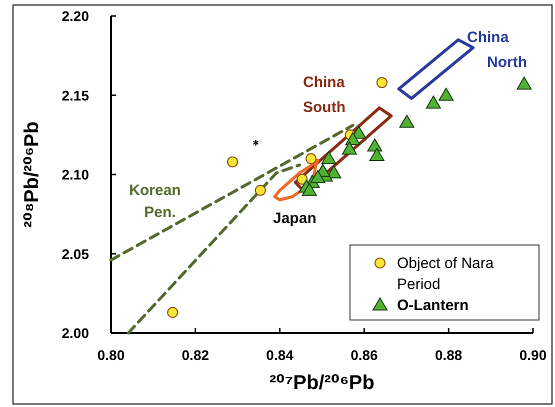  Describe the element at coordinates (76, 174) in the screenshot. I see `y-tick-label: 2.10` at that location.